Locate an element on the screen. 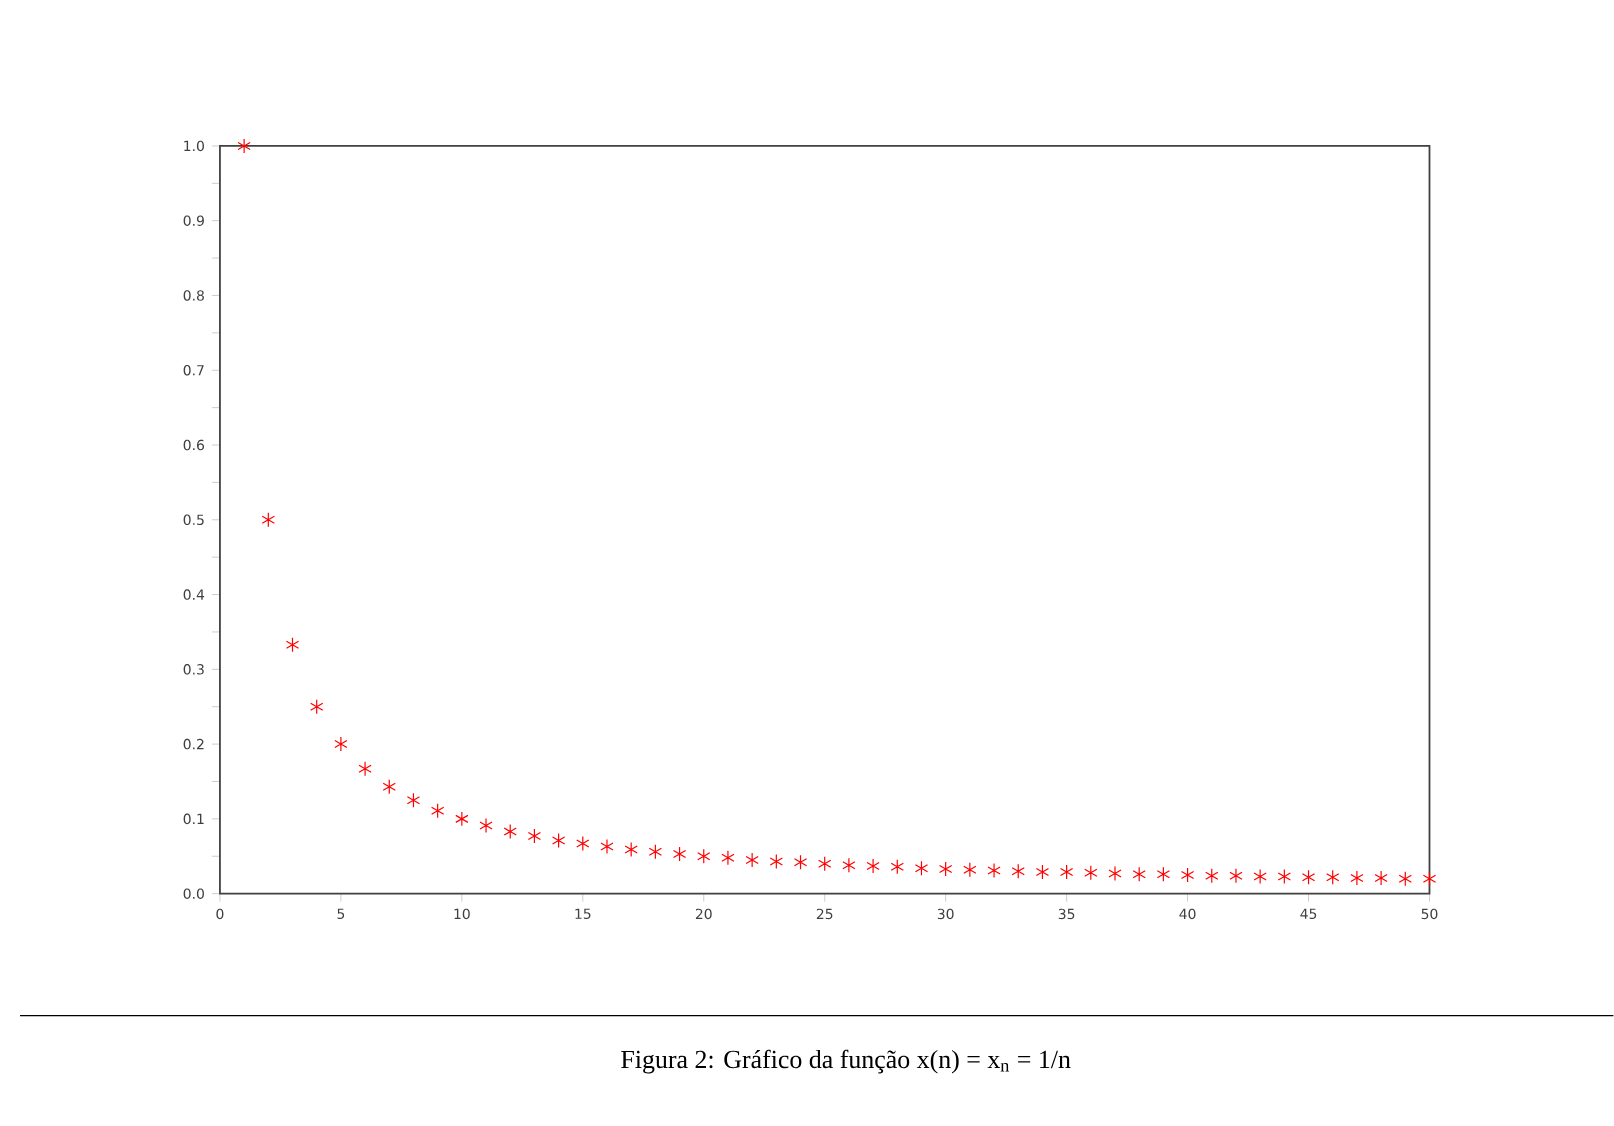 The image size is (1614, 1126). text: Figura 2: Gráfico da função x(n) = x$_{n}$ = 1/n is located at coordinates (846, 1061).